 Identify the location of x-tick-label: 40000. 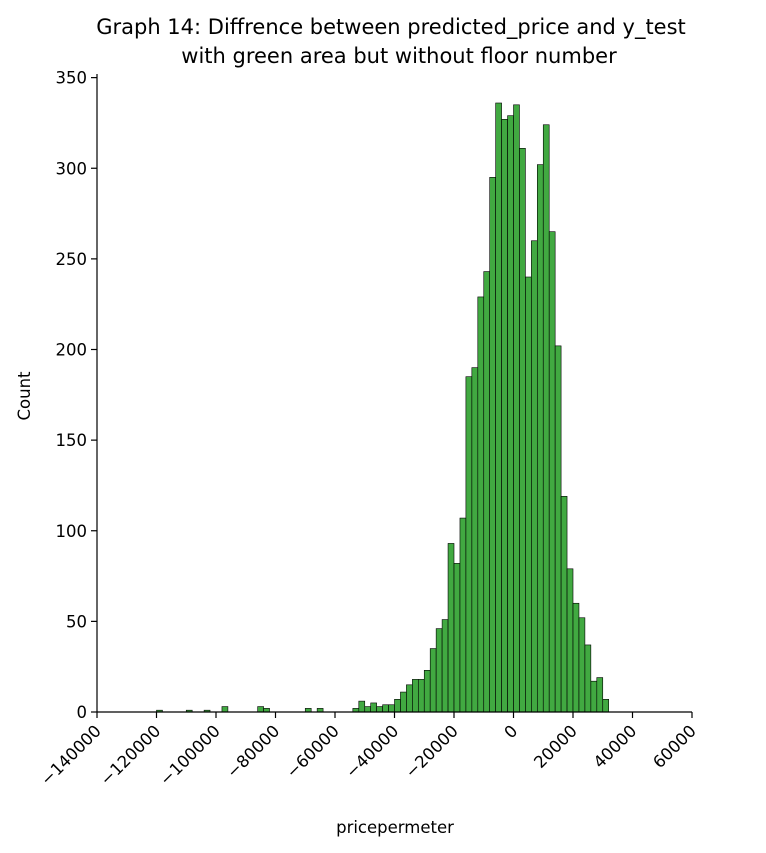
(615, 746).